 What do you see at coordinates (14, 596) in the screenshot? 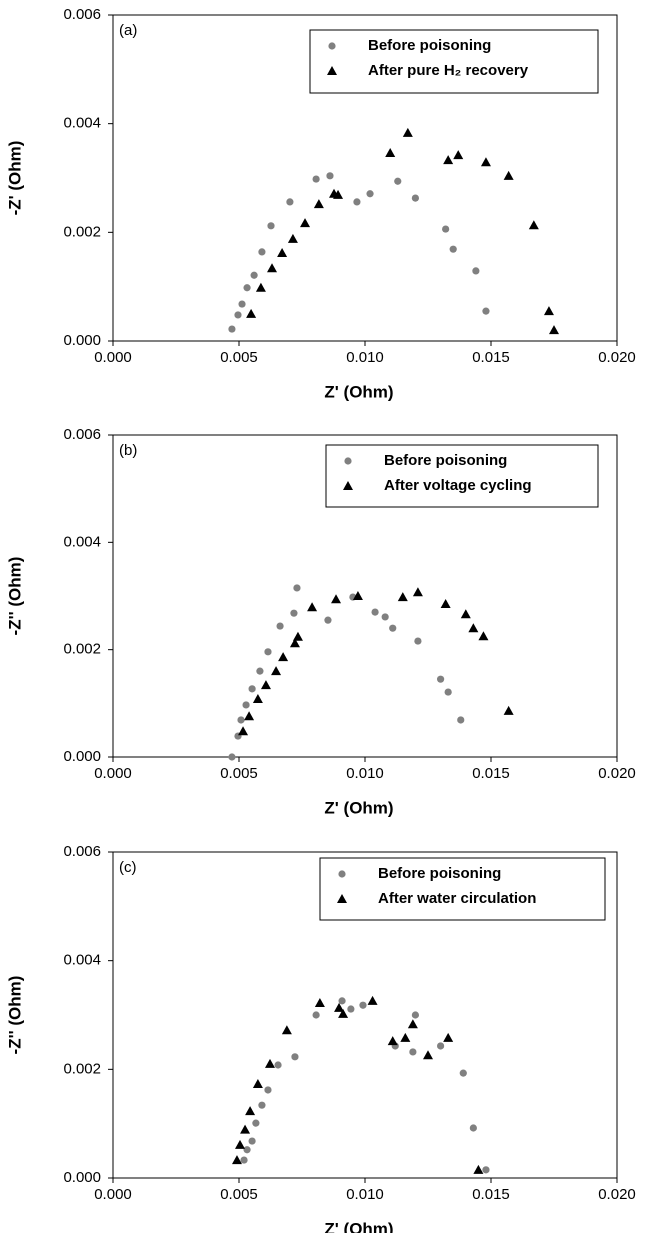
I see `y-axis-label: -Z'' (Ohm)` at bounding box center [14, 596].